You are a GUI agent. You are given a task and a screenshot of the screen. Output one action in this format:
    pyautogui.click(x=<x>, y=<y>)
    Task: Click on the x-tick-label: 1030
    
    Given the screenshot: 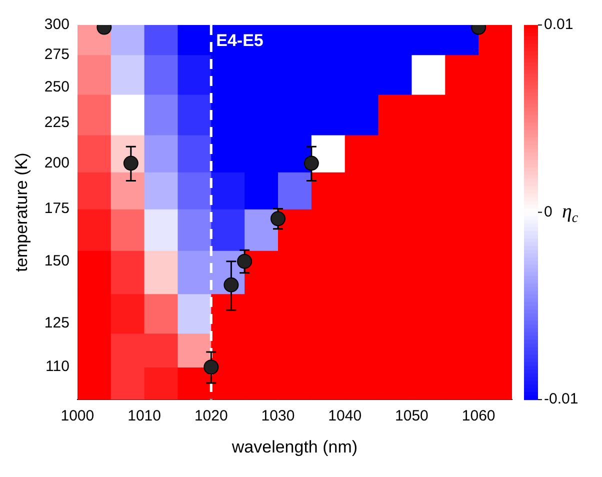 What is the action you would take?
    pyautogui.click(x=278, y=416)
    